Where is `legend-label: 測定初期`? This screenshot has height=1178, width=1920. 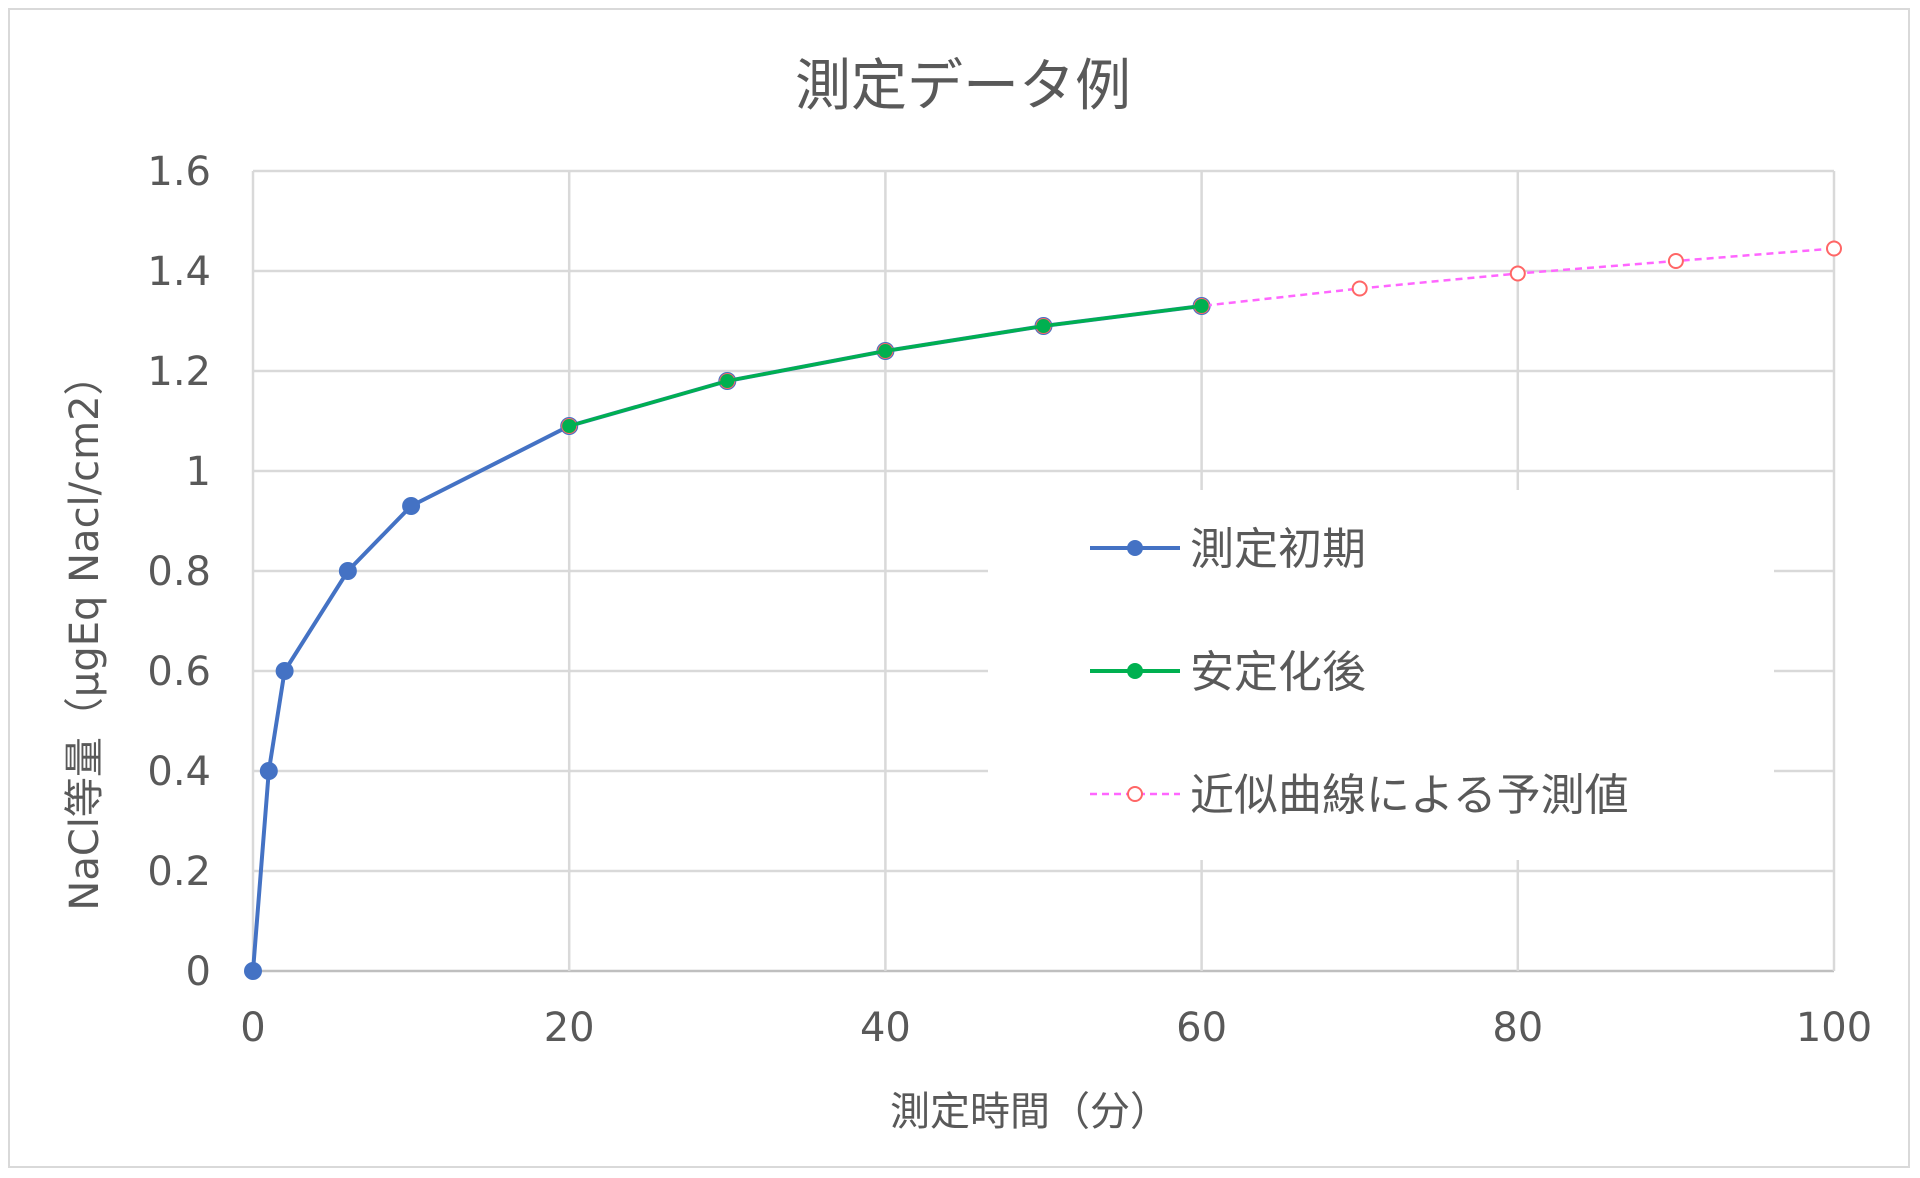
legend-label: 測定初期 is located at coordinates (1278, 549).